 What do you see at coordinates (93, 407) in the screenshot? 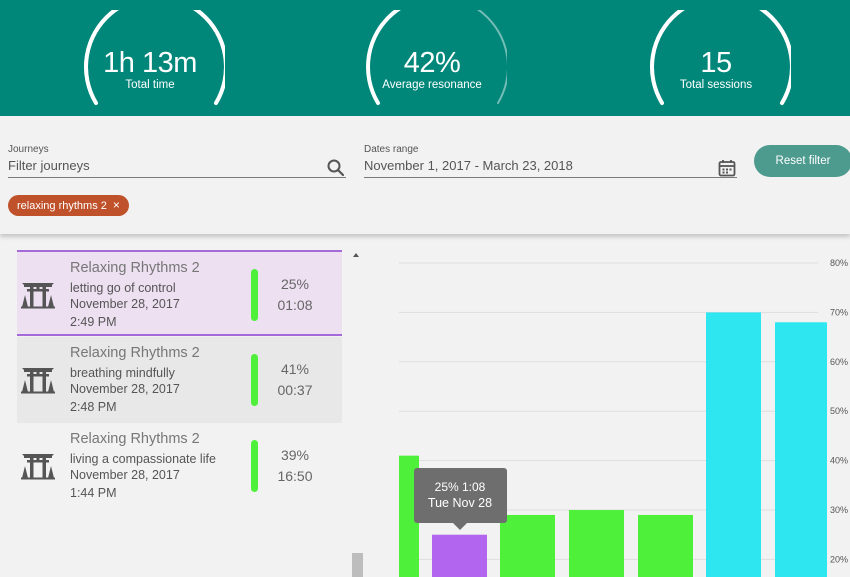
I see `session-time: 2:48 PM` at bounding box center [93, 407].